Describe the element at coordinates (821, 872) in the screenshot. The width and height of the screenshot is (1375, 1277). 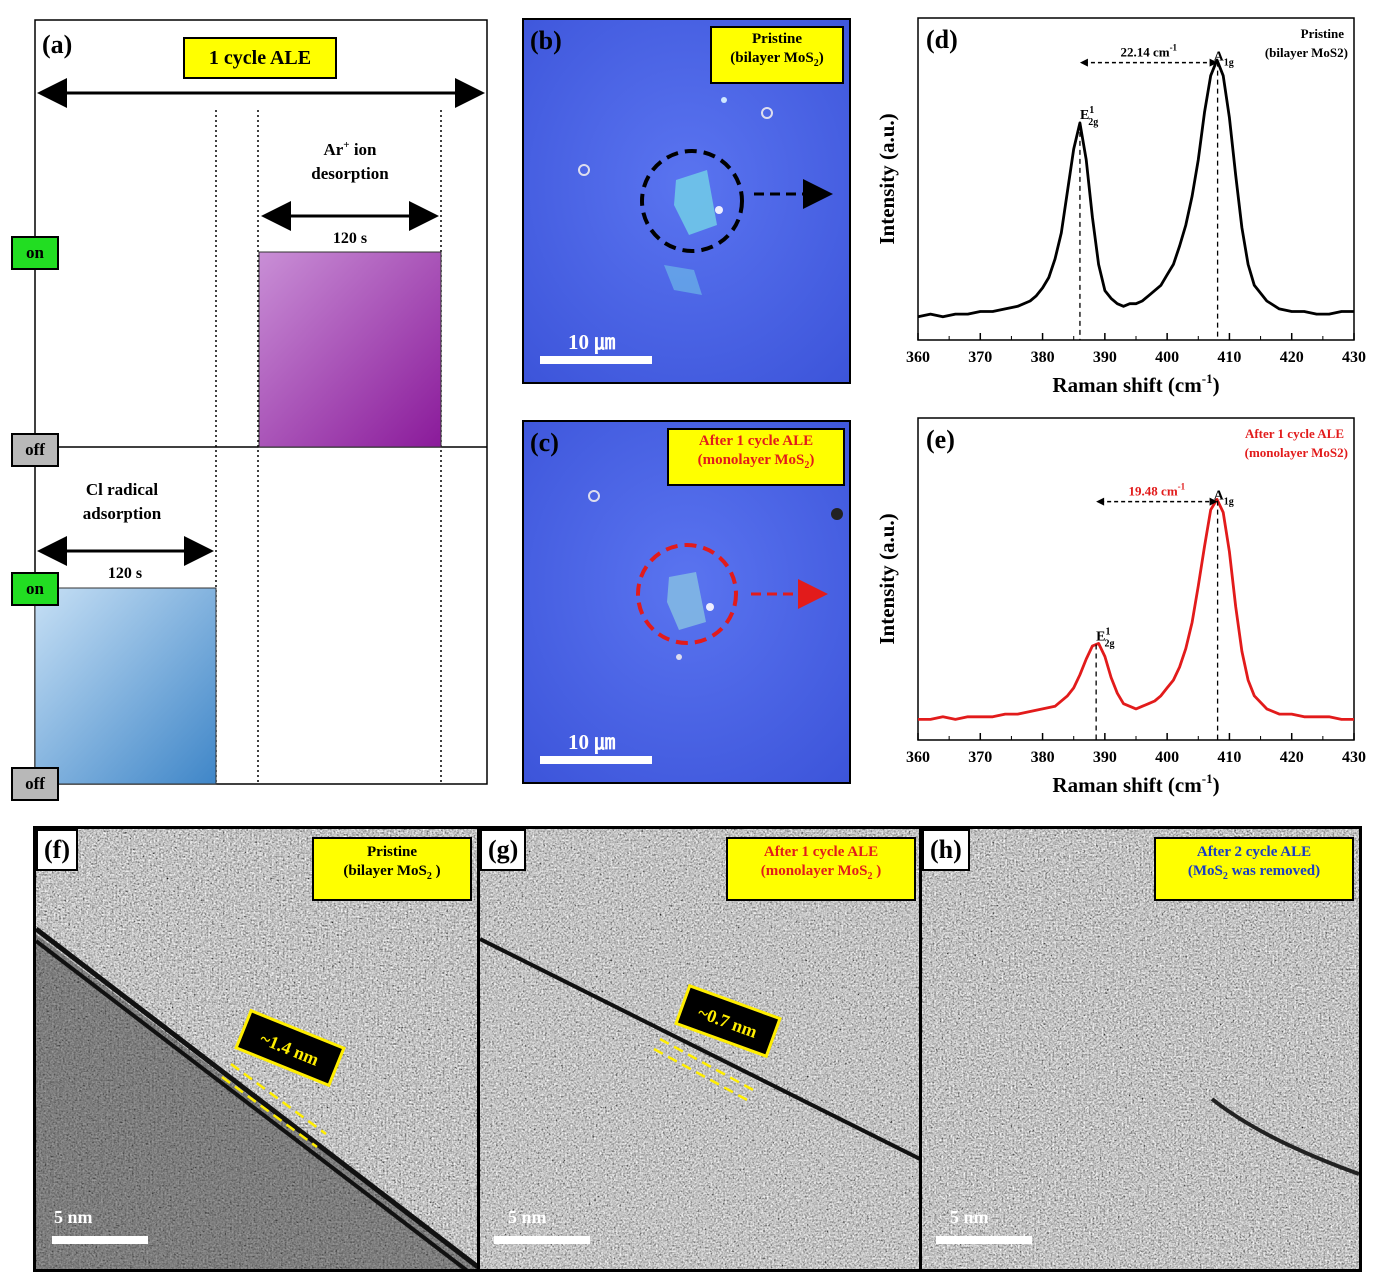
I see `box-line2: (monolayer MoS2 )` at that location.